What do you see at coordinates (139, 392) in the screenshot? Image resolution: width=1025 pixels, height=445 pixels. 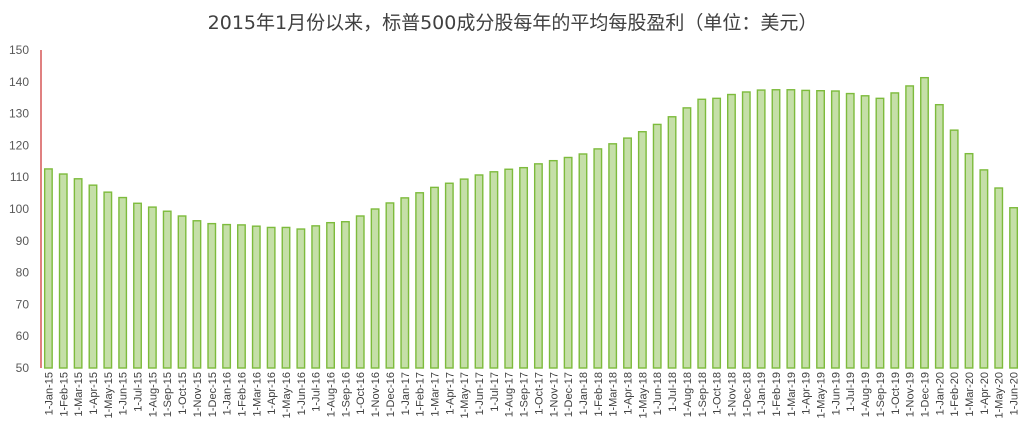 I see `x-tick-label: 1-Jul-15` at bounding box center [139, 392].